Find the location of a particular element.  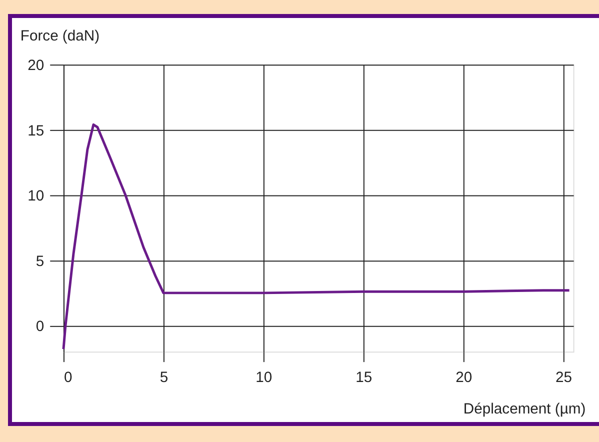

x-axis-title: Déplacement (µm) is located at coordinates (524, 410).